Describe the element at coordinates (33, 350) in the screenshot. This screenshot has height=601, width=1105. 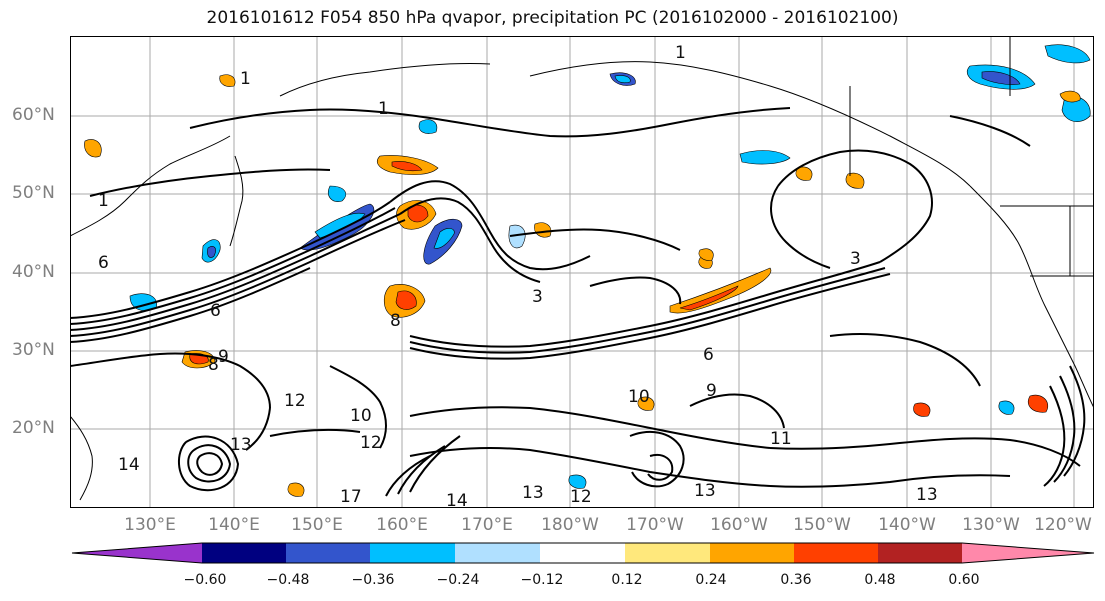
I see `lat-label-30n: 30°N` at that location.